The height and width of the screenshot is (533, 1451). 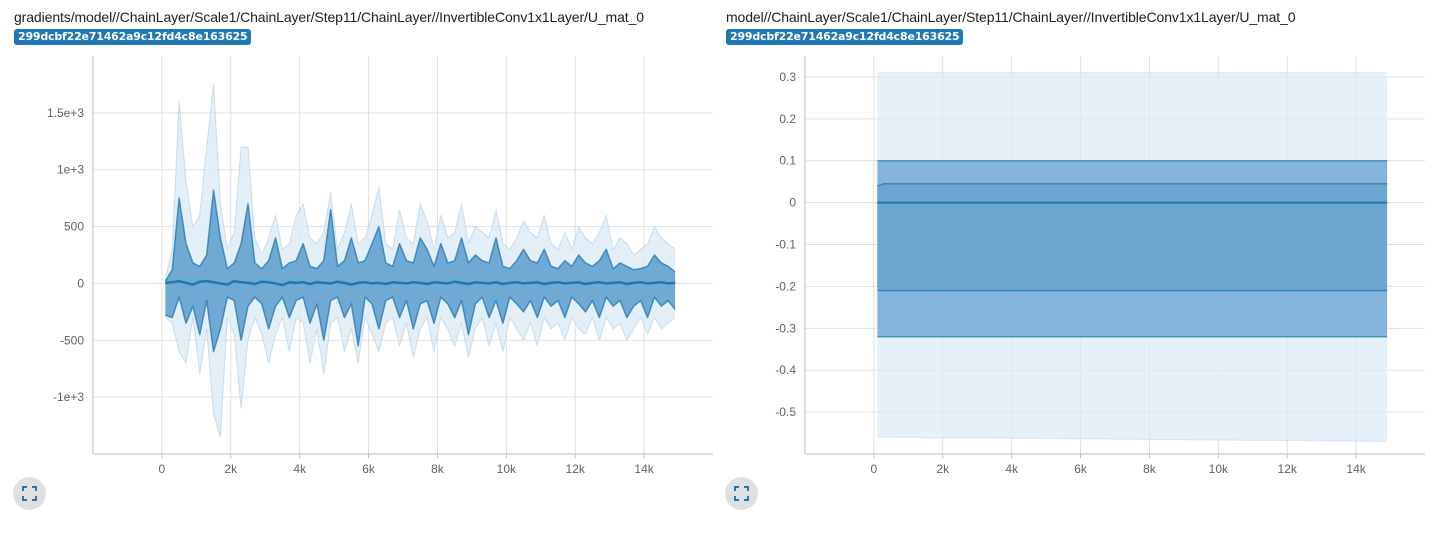 What do you see at coordinates (787, 77) in the screenshot?
I see `y-tick-label: 0.3` at bounding box center [787, 77].